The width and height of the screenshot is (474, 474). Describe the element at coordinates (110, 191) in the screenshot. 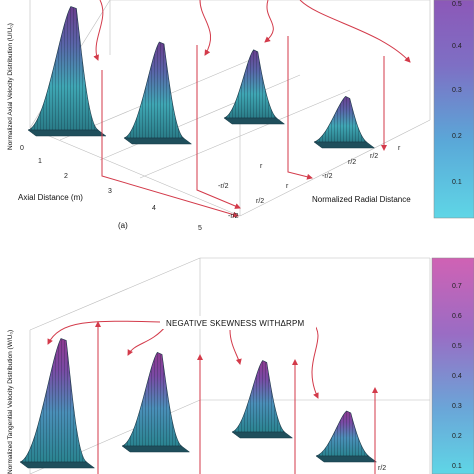

I see `x-tick-3: 3` at that location.